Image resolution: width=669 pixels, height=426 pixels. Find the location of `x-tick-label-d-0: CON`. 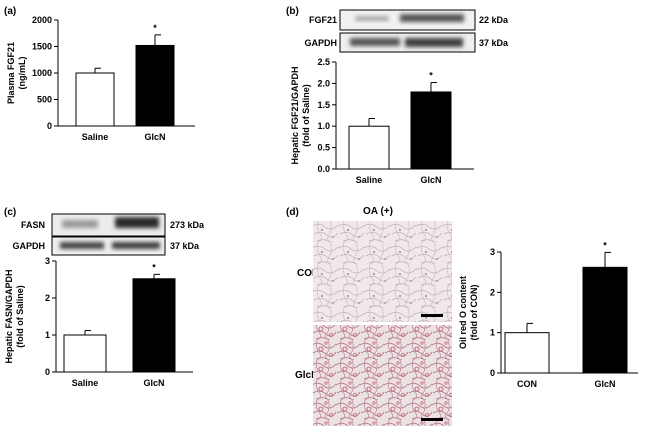

x-tick-label-d-0: CON is located at coordinates (527, 384).